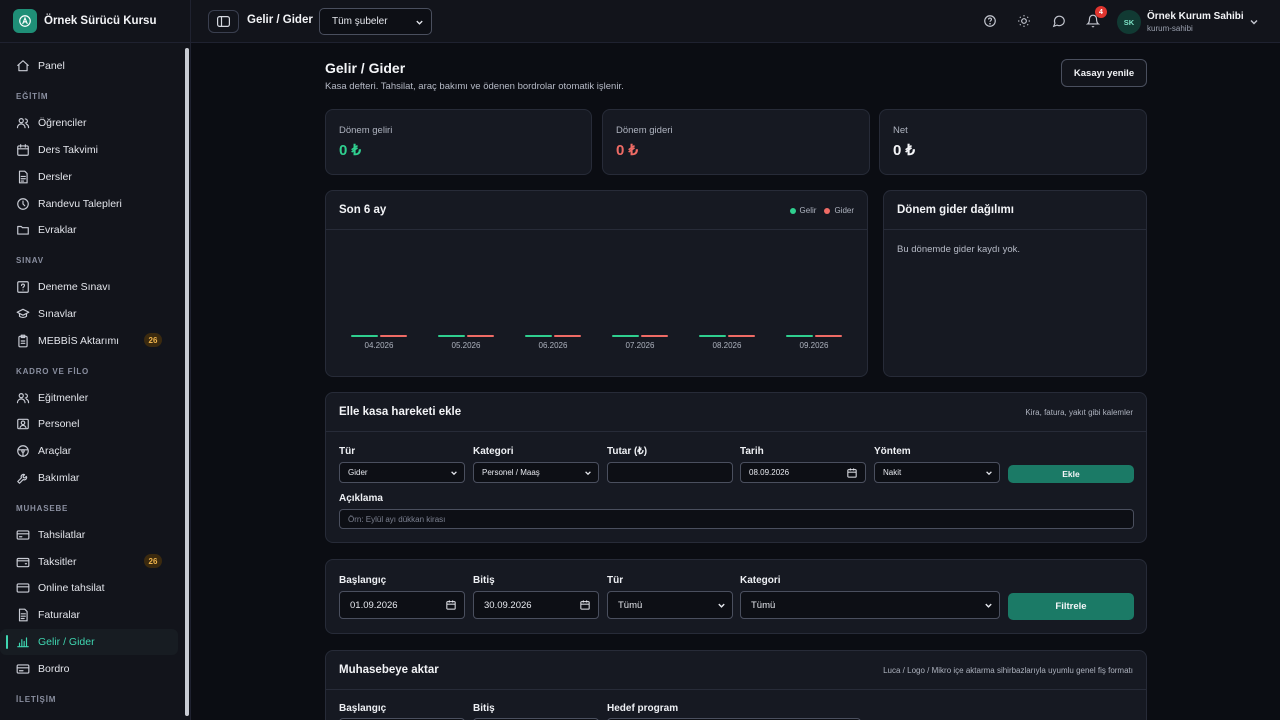  Describe the element at coordinates (363, 210) in the screenshot. I see `chart-title: Son 6 ay` at that location.